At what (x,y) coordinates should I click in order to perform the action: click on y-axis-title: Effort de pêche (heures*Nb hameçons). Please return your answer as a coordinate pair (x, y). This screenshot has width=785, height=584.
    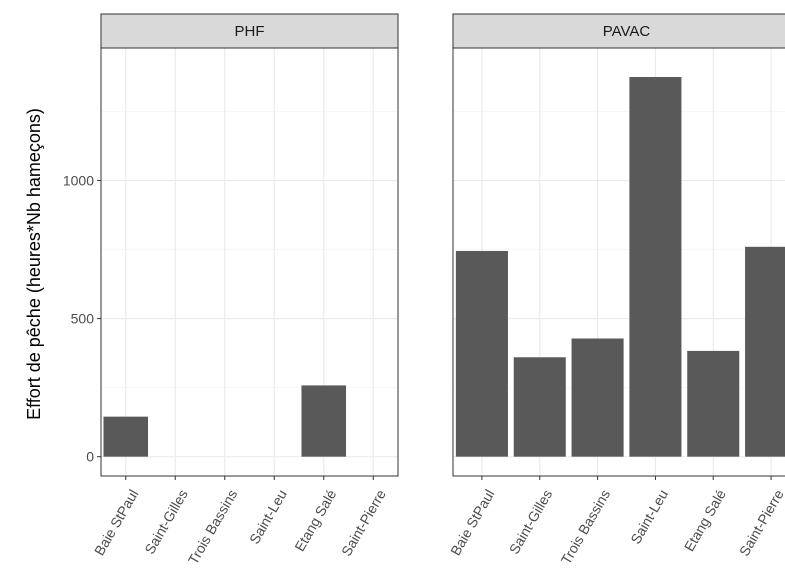
    Looking at the image, I should click on (34, 264).